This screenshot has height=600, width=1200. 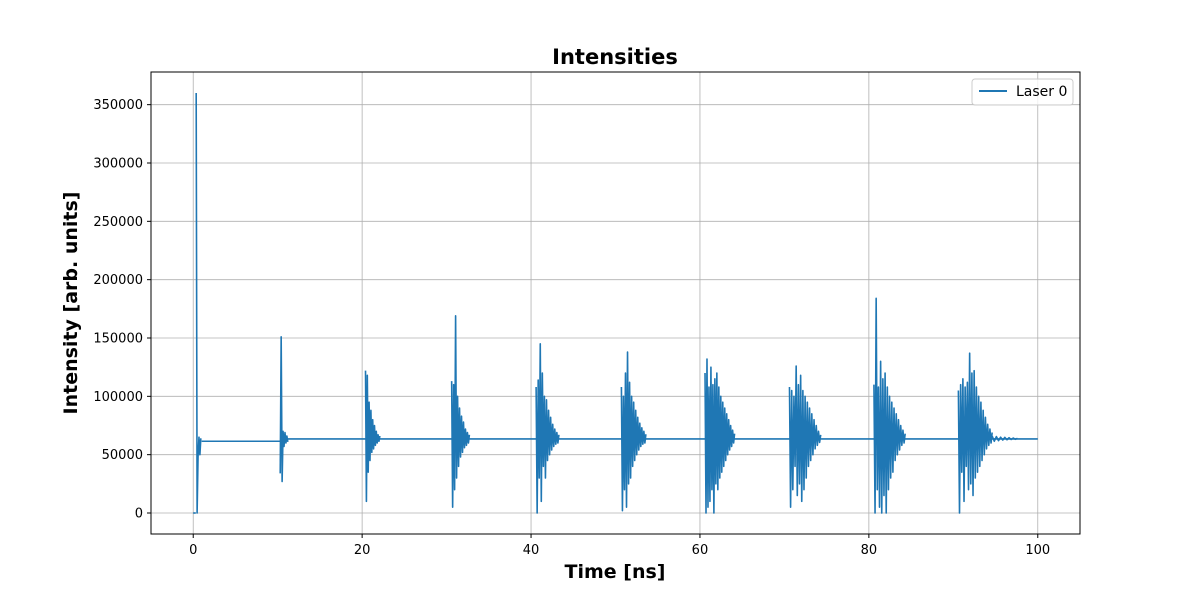 What do you see at coordinates (118, 222) in the screenshot?
I see `y-tick-label: 250000` at bounding box center [118, 222].